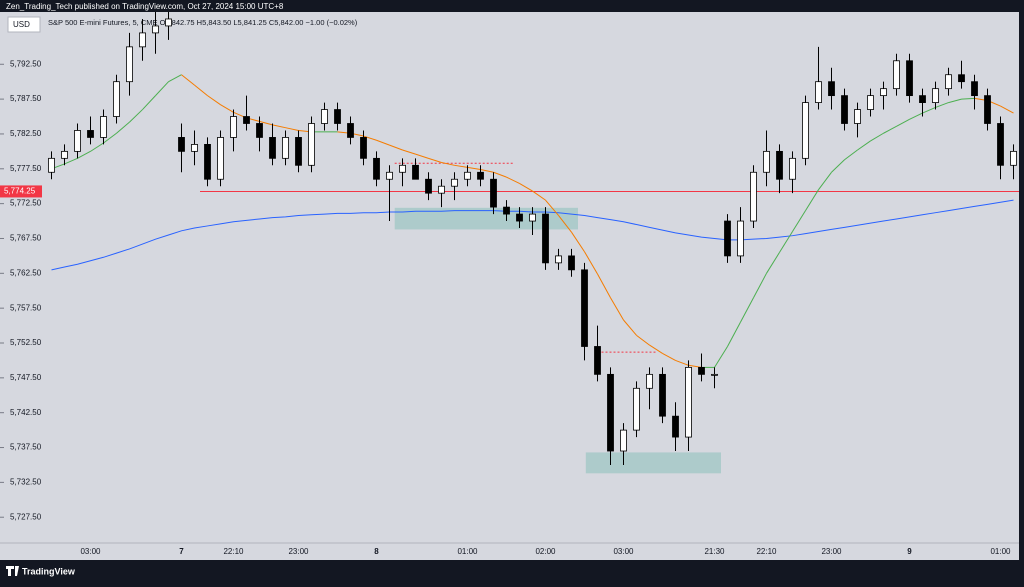 The width and height of the screenshot is (1024, 587). I want to click on x-tick-label: 22:10, so click(766, 551).